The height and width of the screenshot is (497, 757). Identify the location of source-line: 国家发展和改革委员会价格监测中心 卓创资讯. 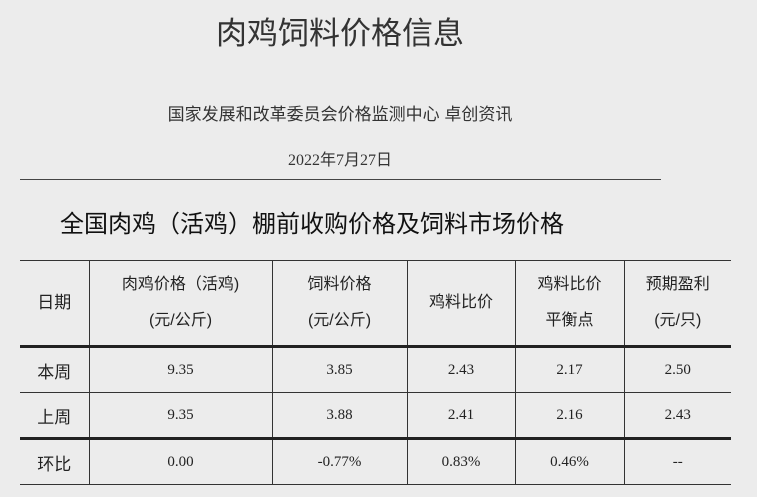
(340, 114).